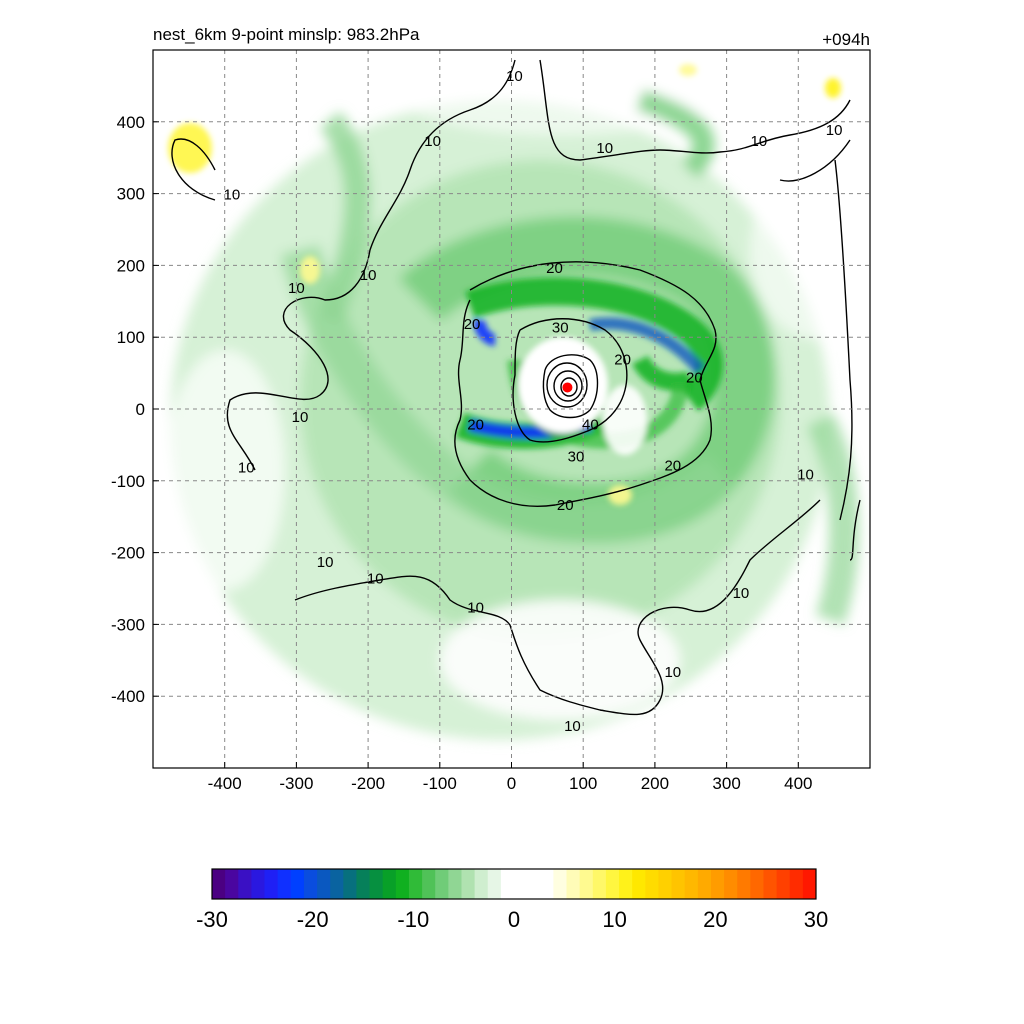 The width and height of the screenshot is (1024, 1024). I want to click on y-tick-label: 300, so click(131, 194).